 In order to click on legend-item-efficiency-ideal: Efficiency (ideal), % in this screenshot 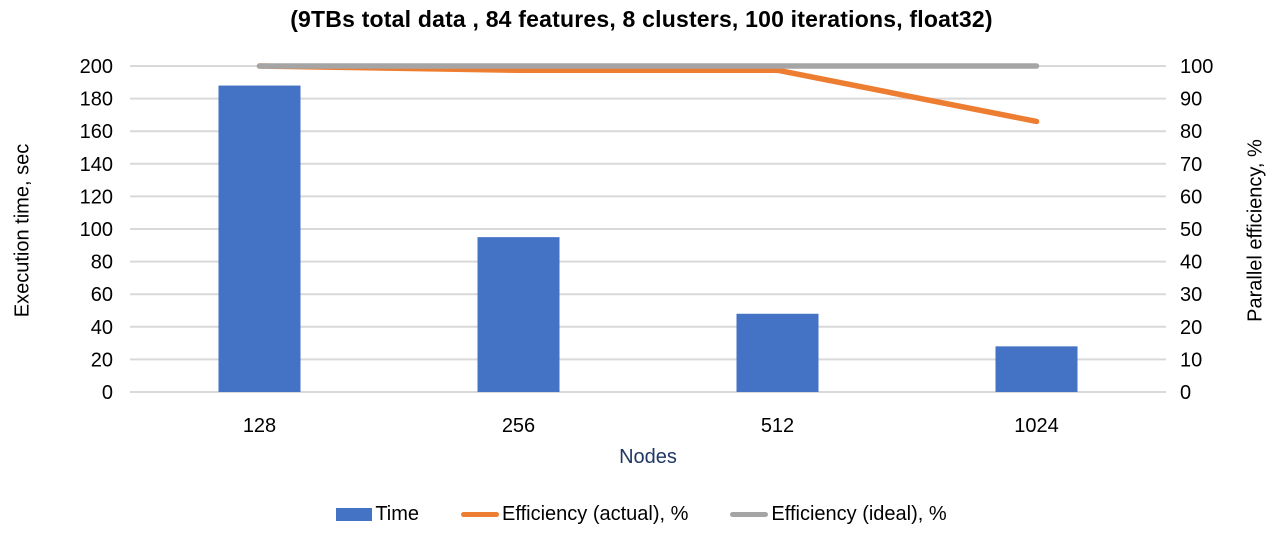, I will do `click(838, 514)`.